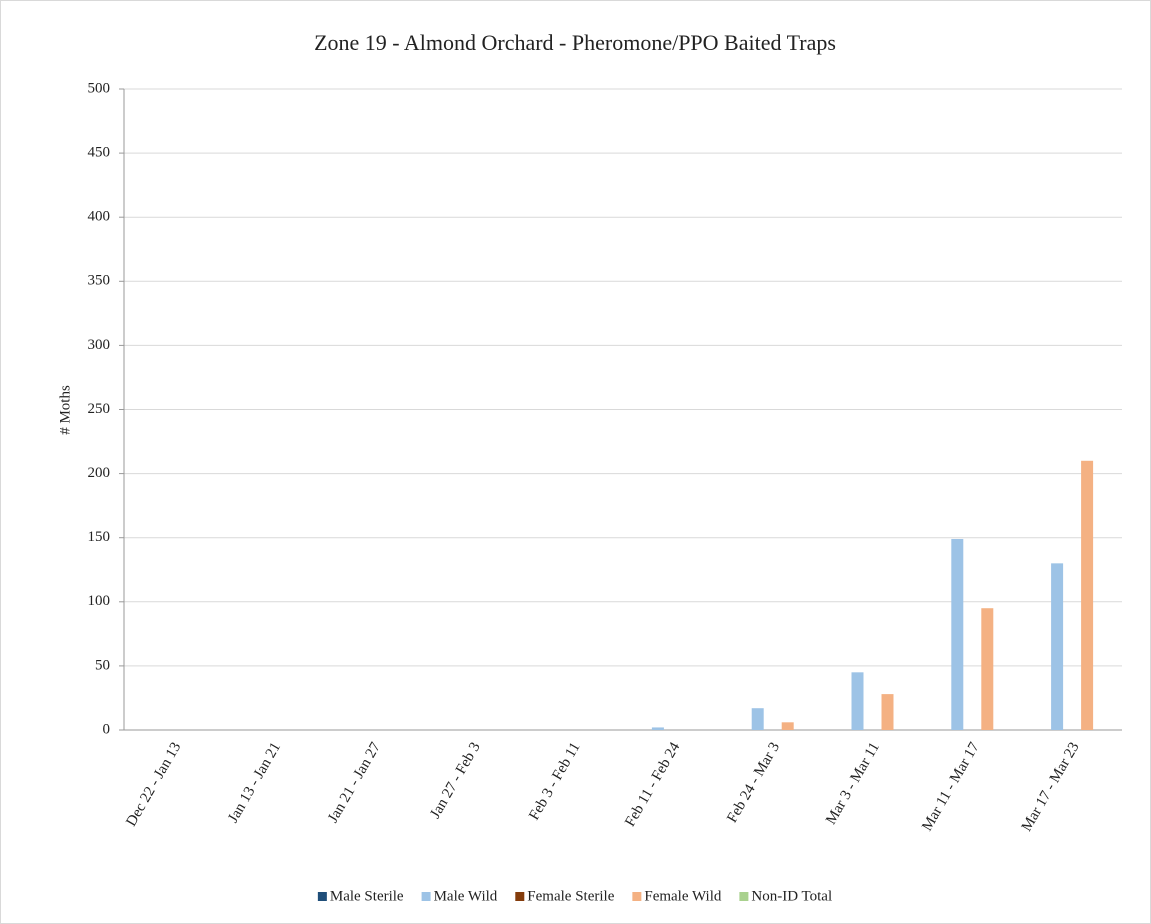 This screenshot has width=1151, height=924. Describe the element at coordinates (102, 665) in the screenshot. I see `y-tick-label: 50` at that location.